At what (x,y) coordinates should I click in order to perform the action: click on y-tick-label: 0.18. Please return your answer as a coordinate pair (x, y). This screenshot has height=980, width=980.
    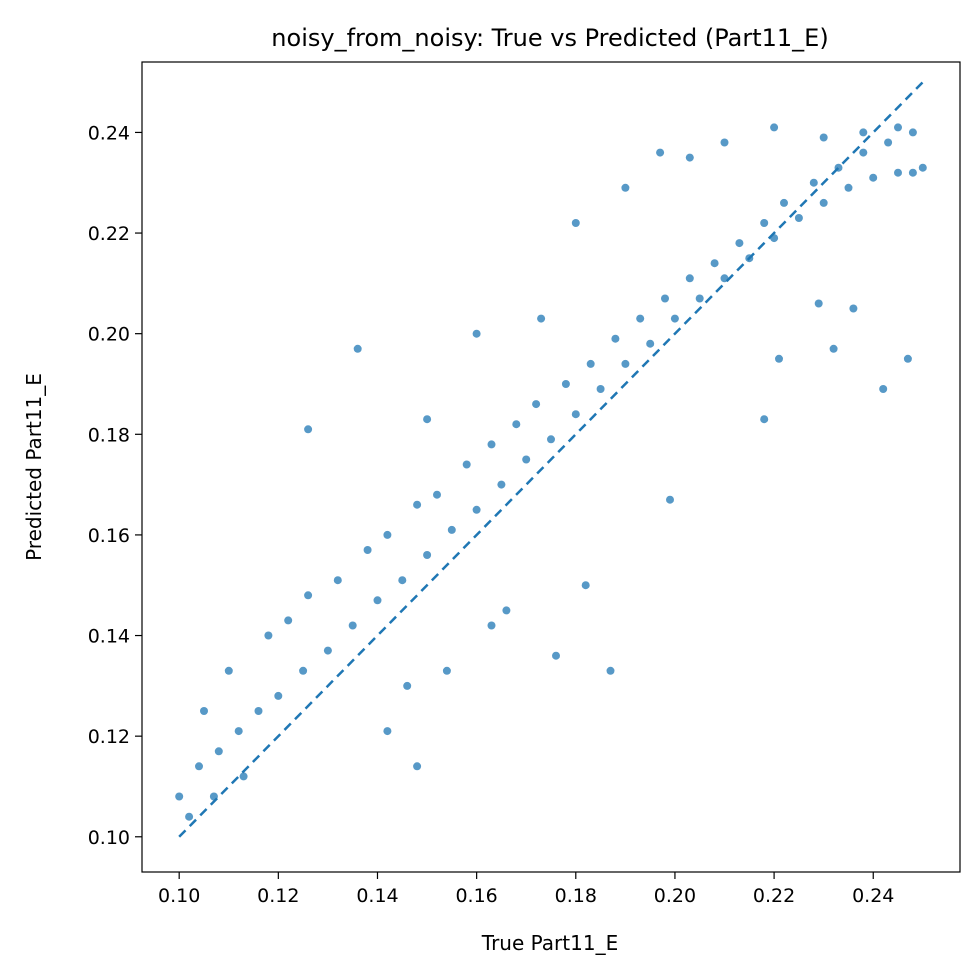
    Looking at the image, I should click on (109, 435).